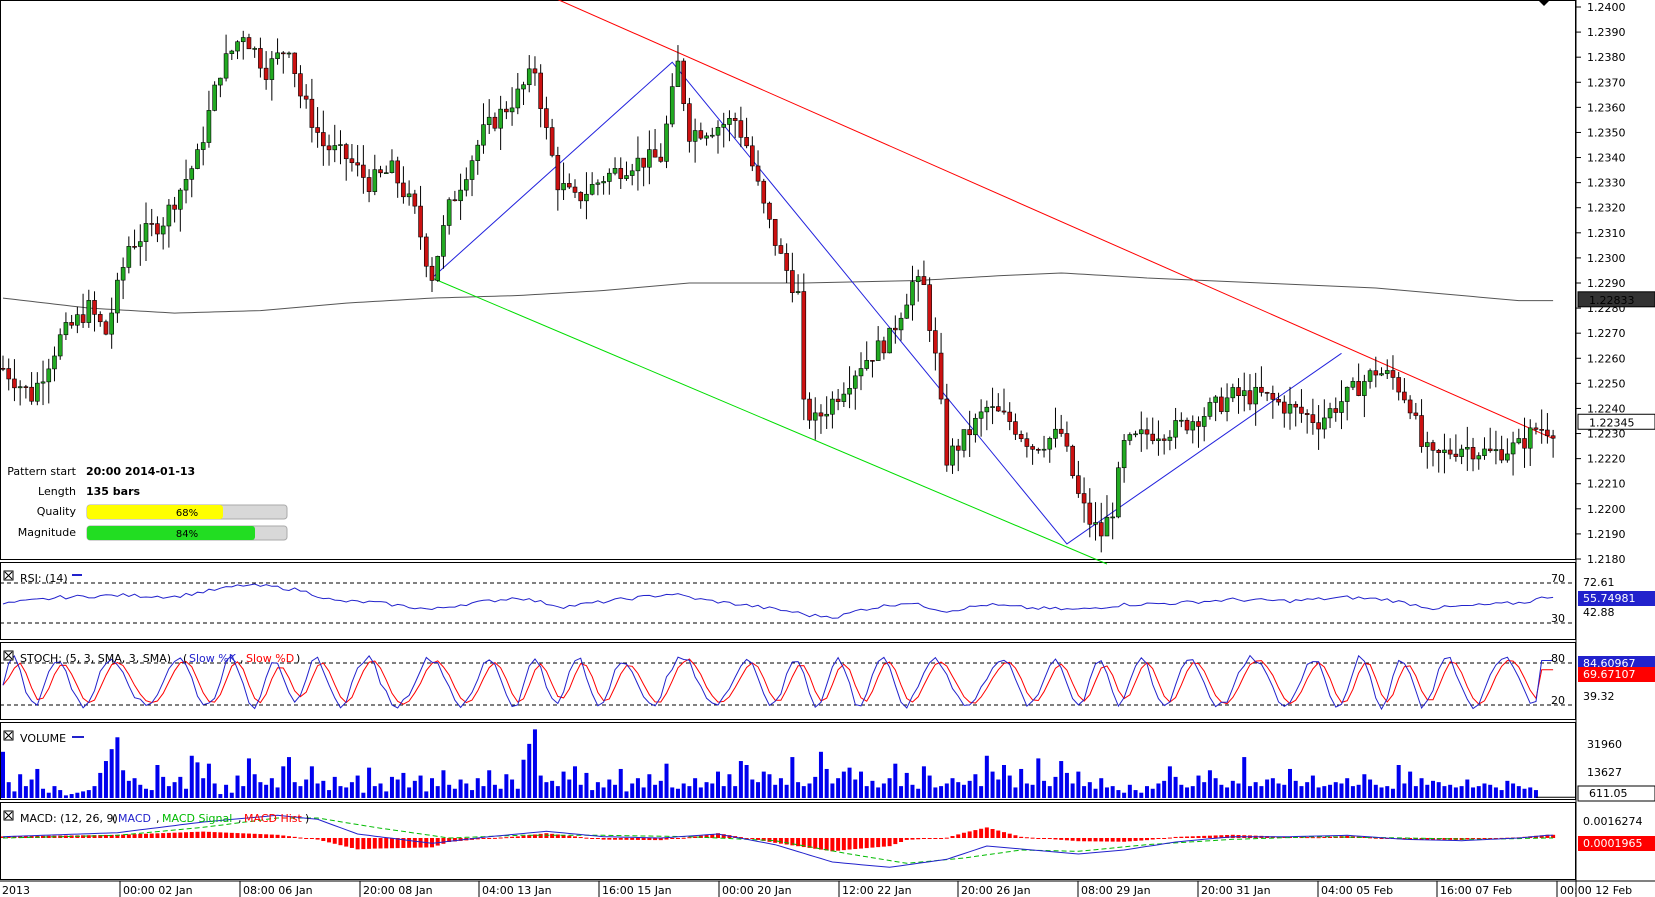  What do you see at coordinates (1609, 663) in the screenshot?
I see `stoch-k-current-value: 84.60967` at bounding box center [1609, 663].